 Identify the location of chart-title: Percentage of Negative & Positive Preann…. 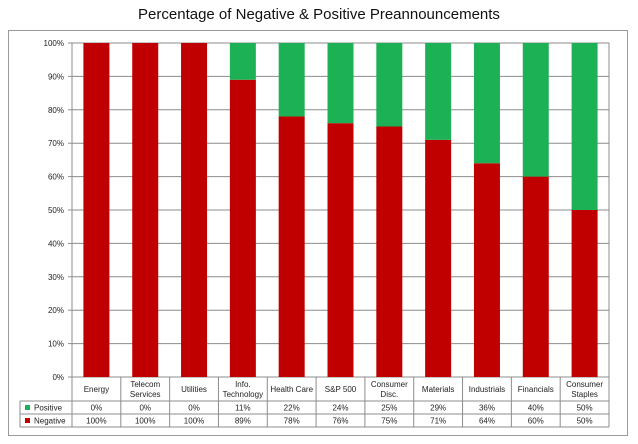
(319, 14).